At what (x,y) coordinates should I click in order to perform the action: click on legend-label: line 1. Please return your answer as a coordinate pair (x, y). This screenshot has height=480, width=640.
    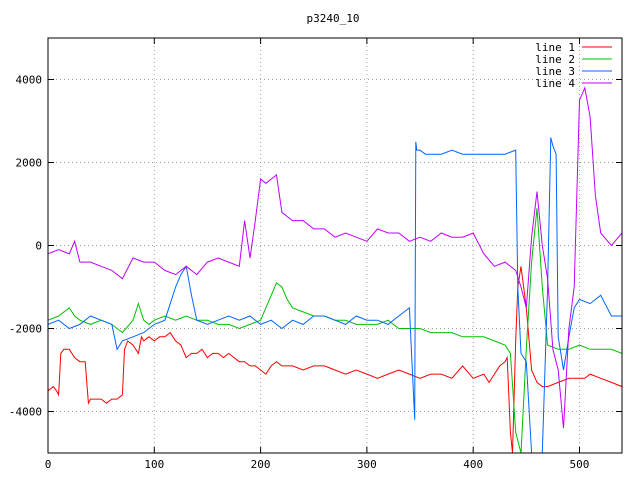
    Looking at the image, I should click on (555, 47).